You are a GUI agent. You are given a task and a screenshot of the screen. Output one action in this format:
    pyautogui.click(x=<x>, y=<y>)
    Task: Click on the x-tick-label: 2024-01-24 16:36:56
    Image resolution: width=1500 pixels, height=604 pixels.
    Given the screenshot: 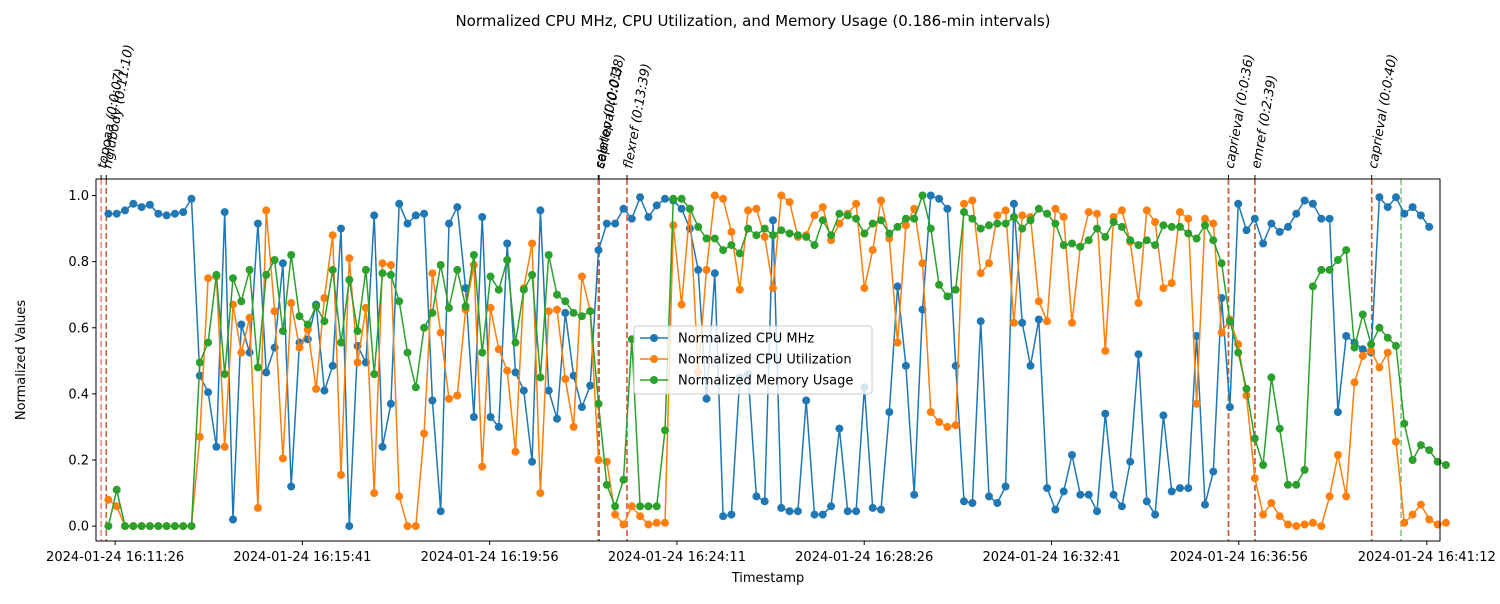 What is the action you would take?
    pyautogui.click(x=1239, y=557)
    